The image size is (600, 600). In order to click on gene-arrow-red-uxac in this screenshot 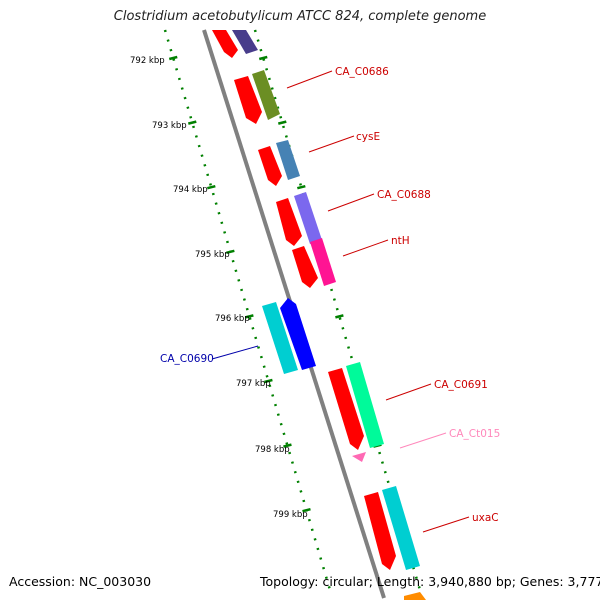, I will do `click(380, 531)`.